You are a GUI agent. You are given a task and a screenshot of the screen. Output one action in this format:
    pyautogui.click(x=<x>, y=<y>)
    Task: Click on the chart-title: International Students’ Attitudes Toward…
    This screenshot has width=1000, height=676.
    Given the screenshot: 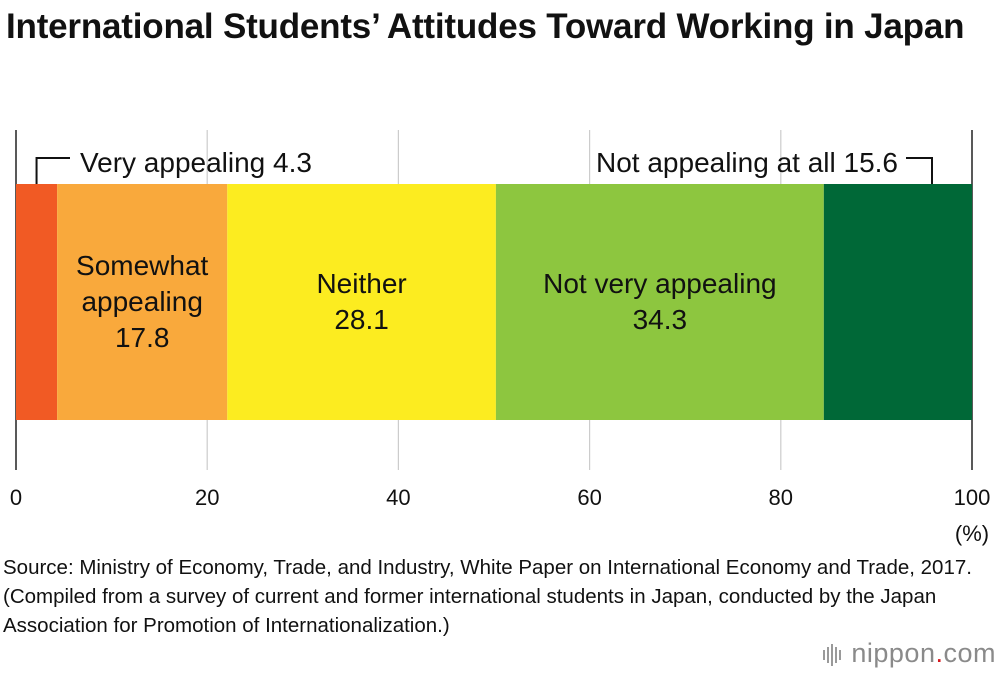 What is the action you would take?
    pyautogui.click(x=485, y=26)
    